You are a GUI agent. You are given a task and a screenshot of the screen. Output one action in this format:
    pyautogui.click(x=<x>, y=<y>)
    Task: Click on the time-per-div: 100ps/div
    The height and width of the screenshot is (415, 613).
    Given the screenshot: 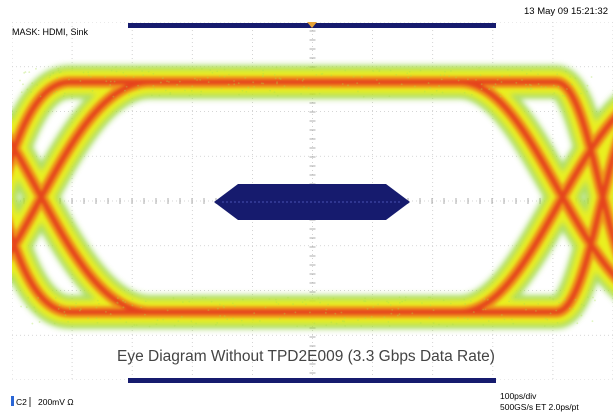 What is the action you would take?
    pyautogui.click(x=518, y=396)
    